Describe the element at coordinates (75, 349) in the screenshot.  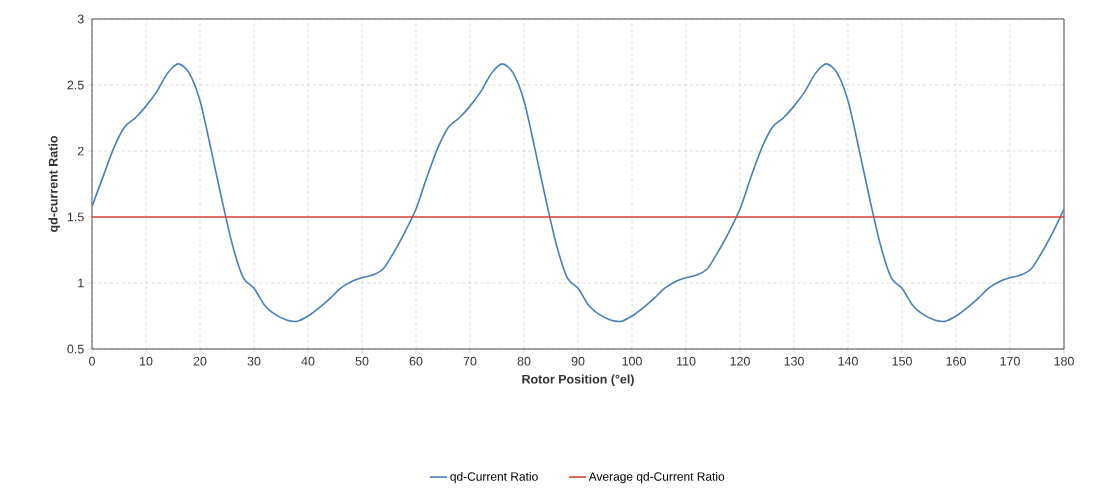
I see `y-tick-label: 0.5` at that location.